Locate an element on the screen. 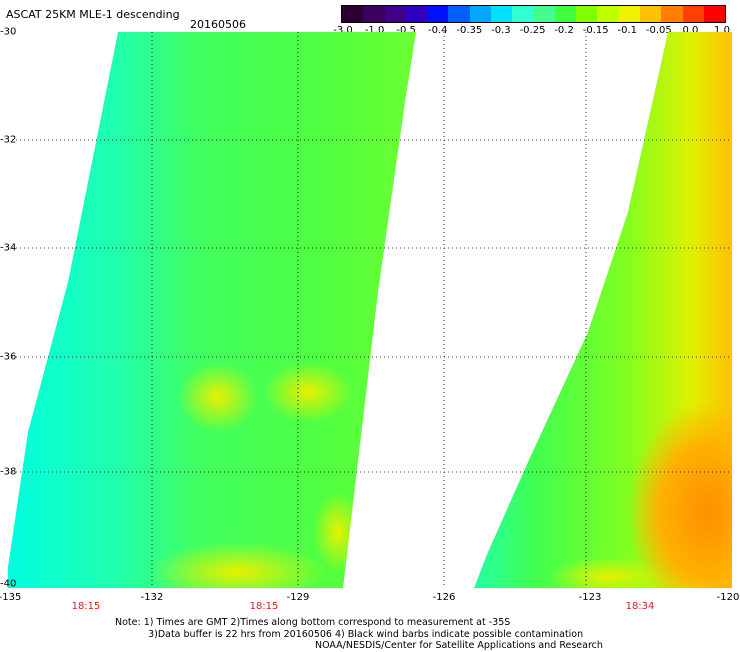  lon-label: -120 is located at coordinates (728, 597).